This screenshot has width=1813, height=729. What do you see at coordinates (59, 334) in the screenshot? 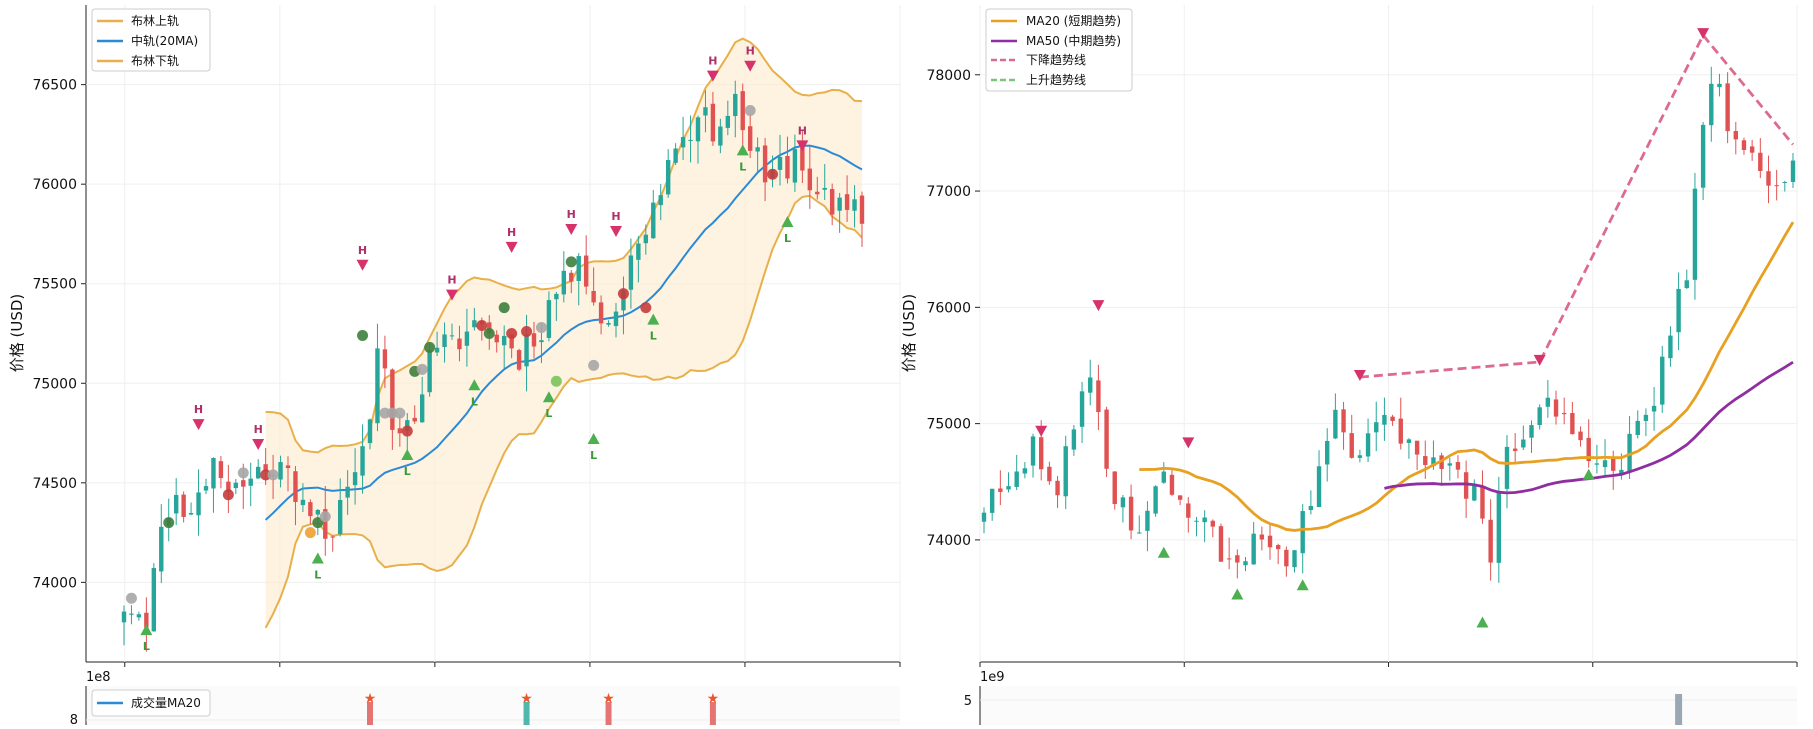
I see `left-y-ticks: 74000 74500 75000 75500 76000 76500` at bounding box center [59, 334].